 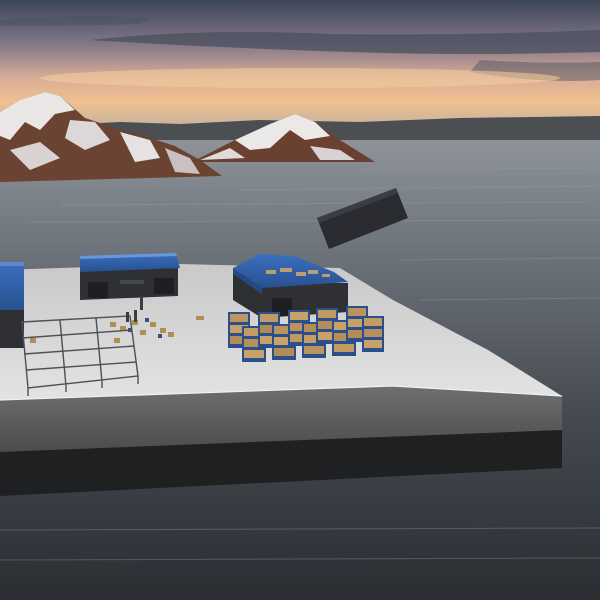 What do you see at coordinates (298, 272) in the screenshot?
I see `roof-cargo` at bounding box center [298, 272].